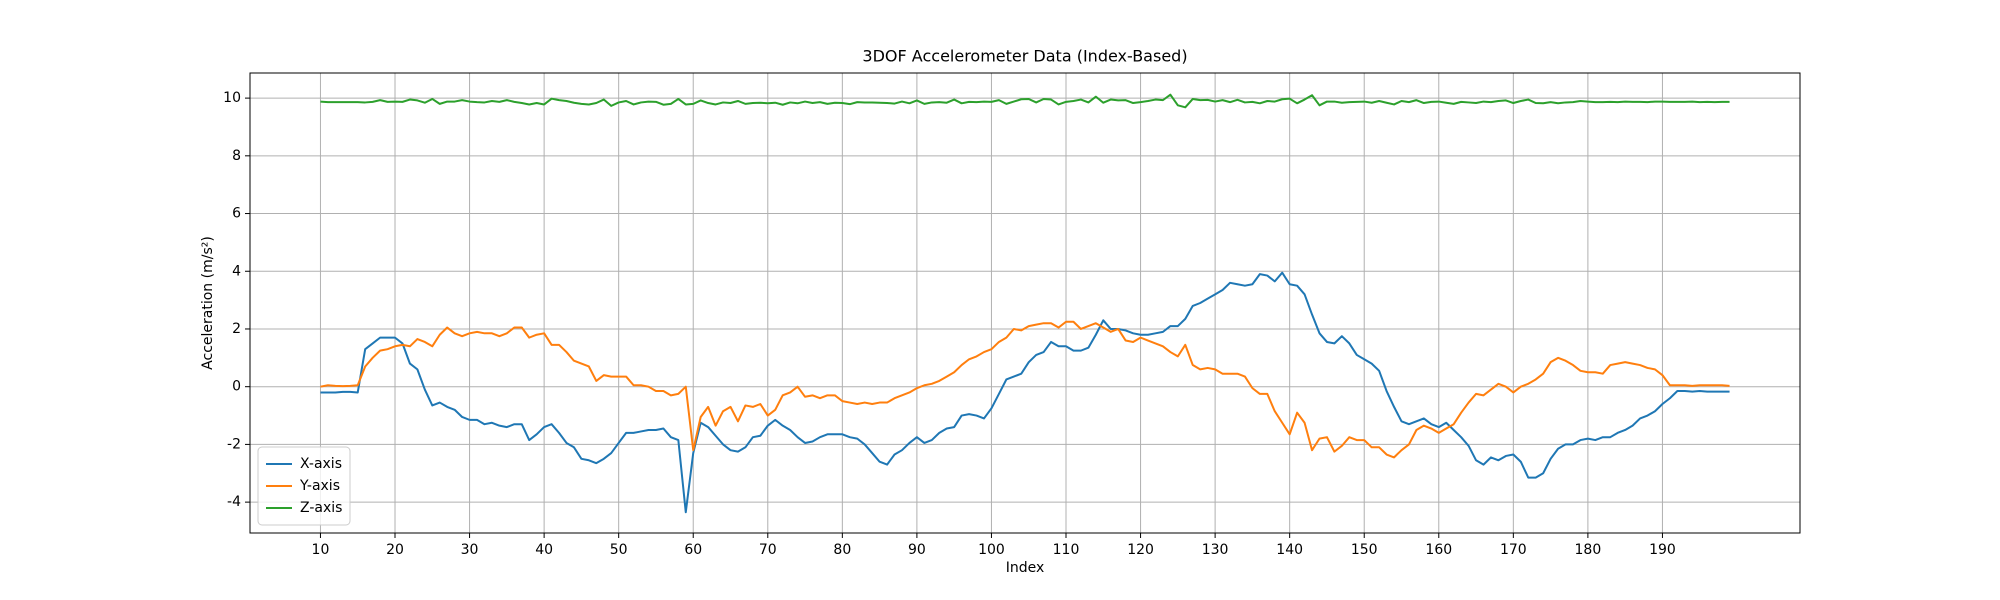 This screenshot has width=2000, height=600. Describe the element at coordinates (1025, 101) in the screenshot. I see `data-line` at that location.